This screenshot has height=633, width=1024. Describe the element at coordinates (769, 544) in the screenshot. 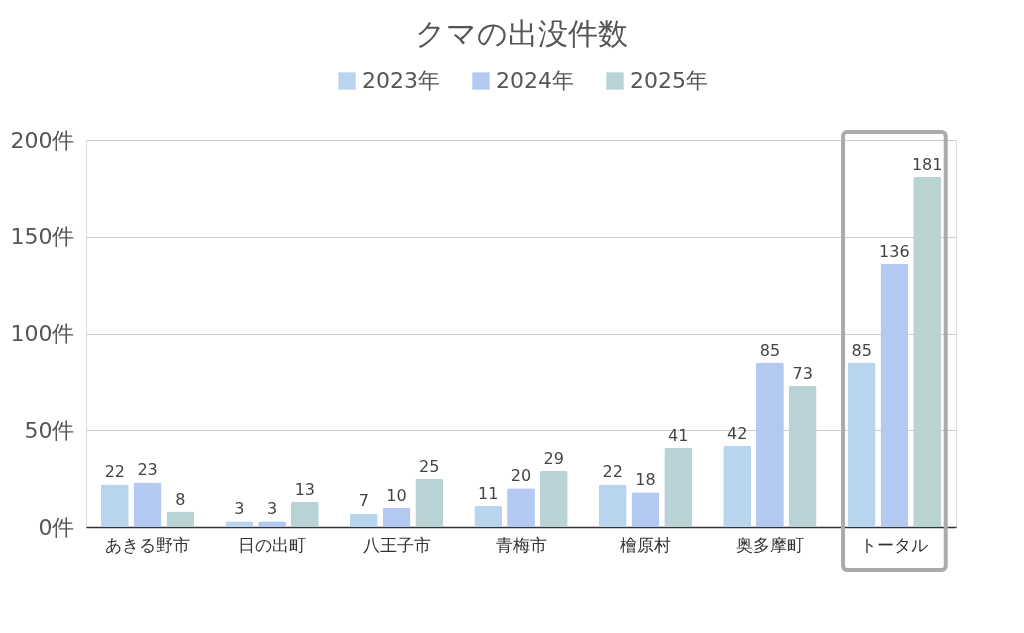

I see `x-tick-label: 奥多摩町` at that location.